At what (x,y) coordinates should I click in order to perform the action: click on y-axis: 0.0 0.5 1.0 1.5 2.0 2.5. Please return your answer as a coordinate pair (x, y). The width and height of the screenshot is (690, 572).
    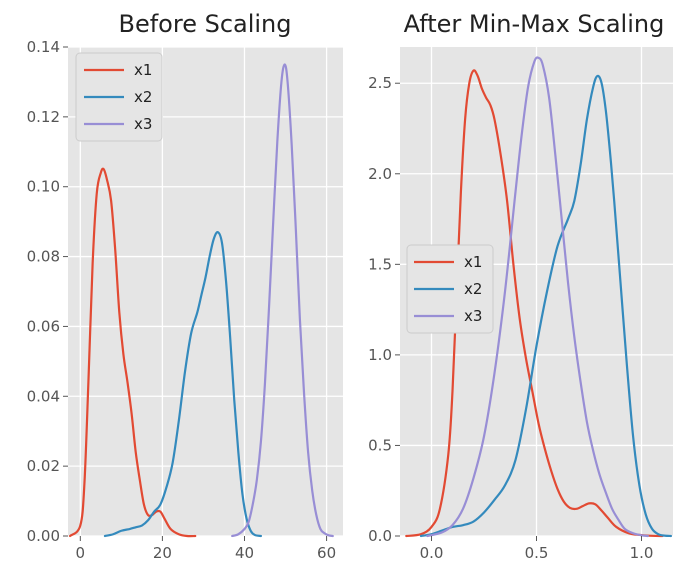
    Looking at the image, I should click on (384, 309).